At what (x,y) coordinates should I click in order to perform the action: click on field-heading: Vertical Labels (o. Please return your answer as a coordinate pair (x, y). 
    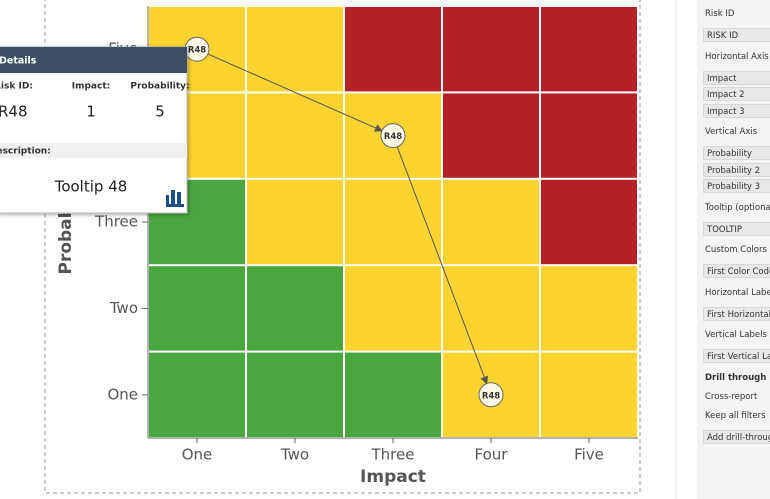
    Looking at the image, I should click on (737, 335).